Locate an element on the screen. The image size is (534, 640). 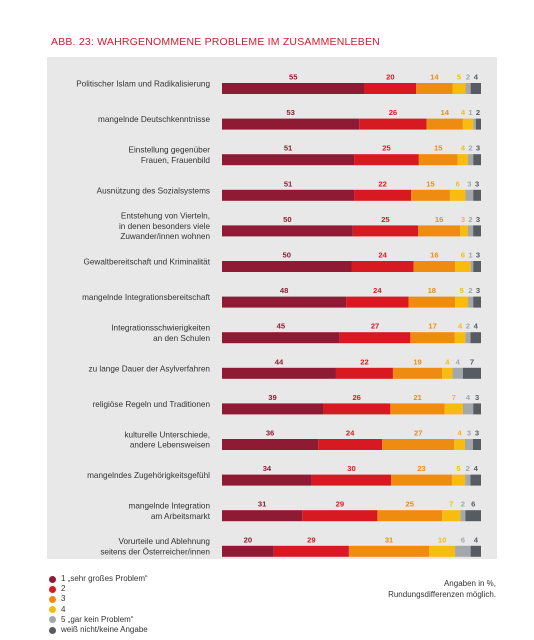
legend-item: 3 is located at coordinates (98, 599).